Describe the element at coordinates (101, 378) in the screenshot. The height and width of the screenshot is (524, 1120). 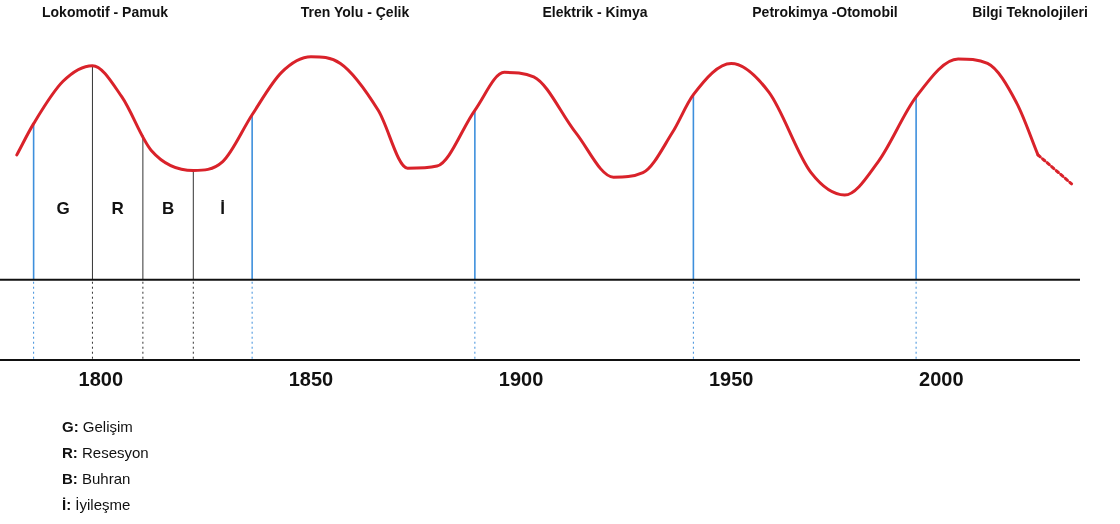
I see `x-tick-label: 1800` at that location.